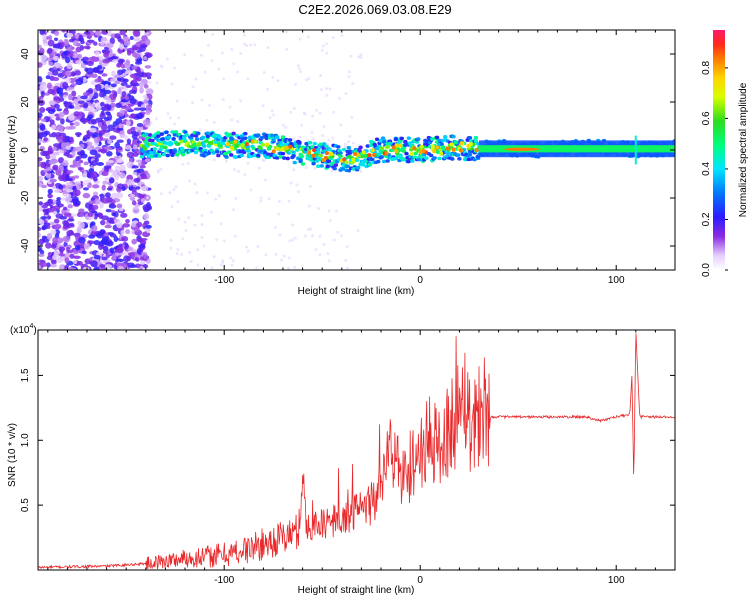 The height and width of the screenshot is (600, 750). What do you see at coordinates (25, 197) in the screenshot?
I see `y-tick-label: -20` at bounding box center [25, 197].